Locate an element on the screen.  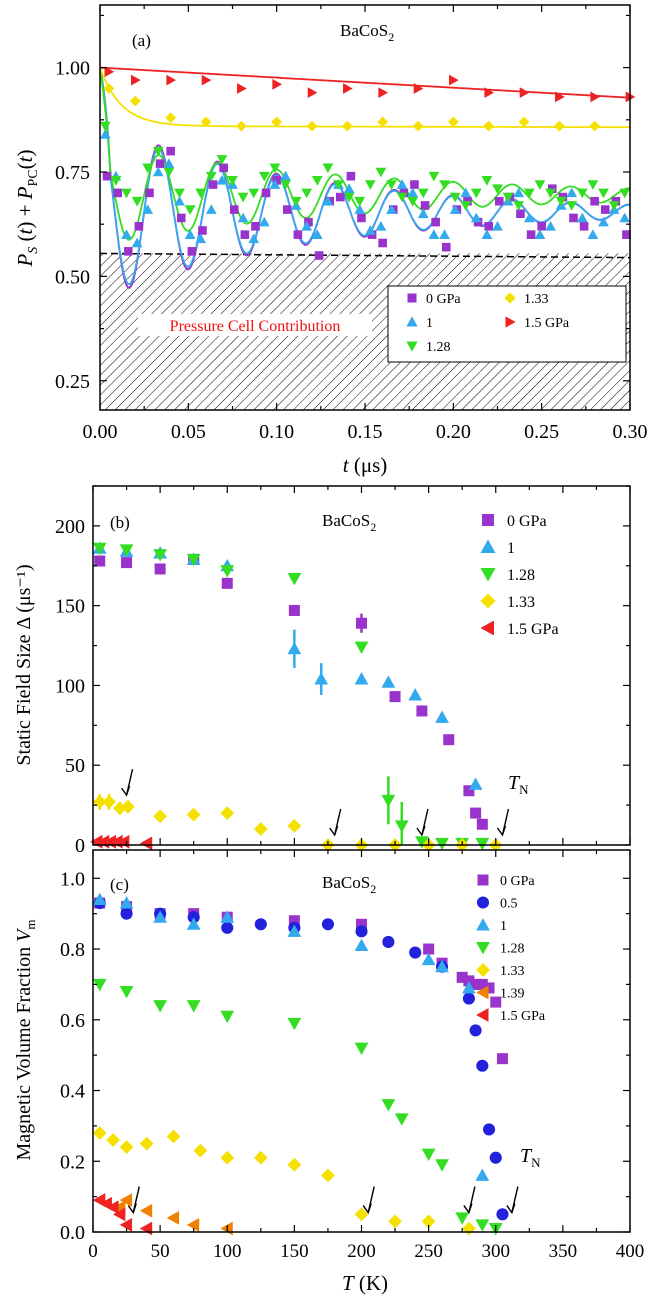
y-tick-label: 1.0 is located at coordinates (72, 879).